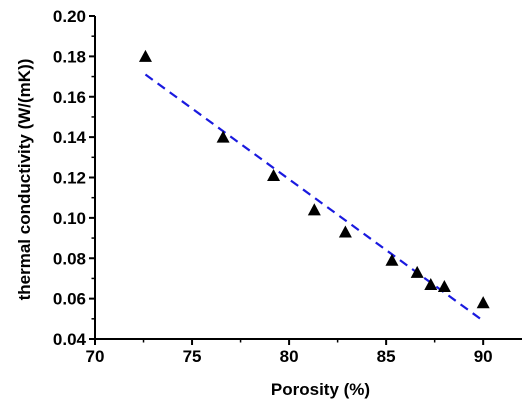 This screenshot has height=406, width=523. Describe the element at coordinates (289, 356) in the screenshot. I see `x-tick-label: 80` at that location.